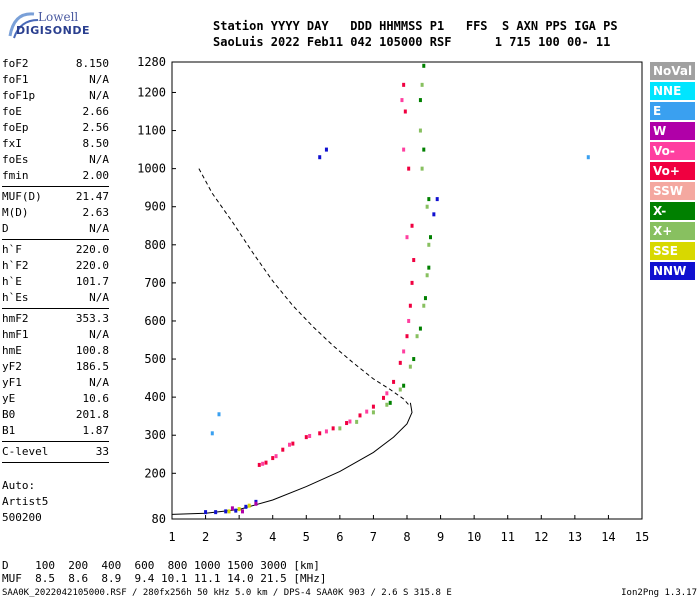 The height and width of the screenshot is (600, 700). What do you see at coordinates (12, 111) in the screenshot?
I see `param-label: foE` at bounding box center [12, 111].